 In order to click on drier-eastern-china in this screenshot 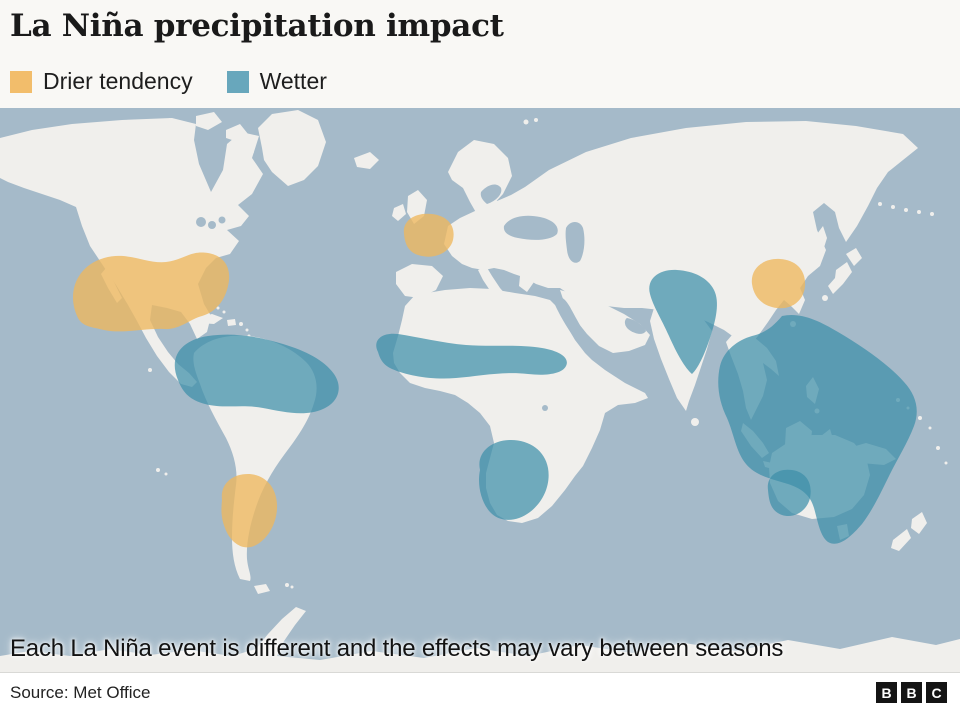, I will do `click(778, 283)`.